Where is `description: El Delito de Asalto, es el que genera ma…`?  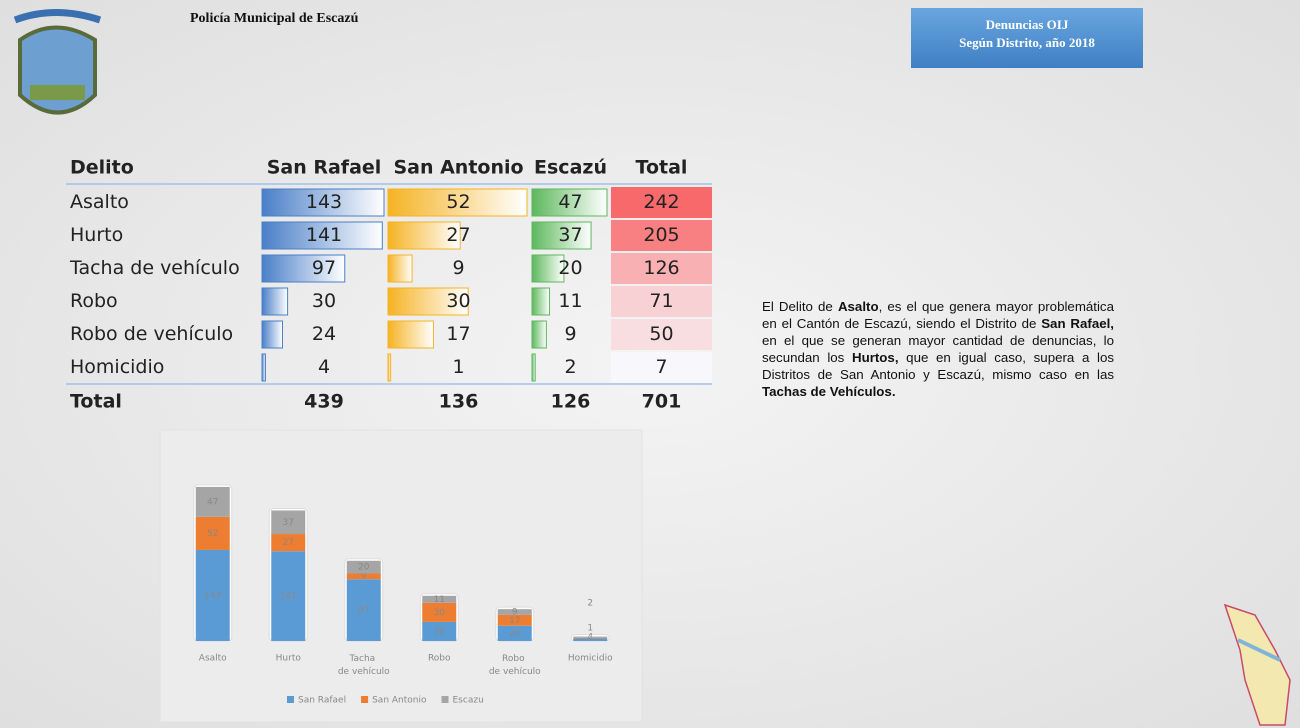
description: El Delito de Asalto, es el que genera ma… is located at coordinates (938, 349).